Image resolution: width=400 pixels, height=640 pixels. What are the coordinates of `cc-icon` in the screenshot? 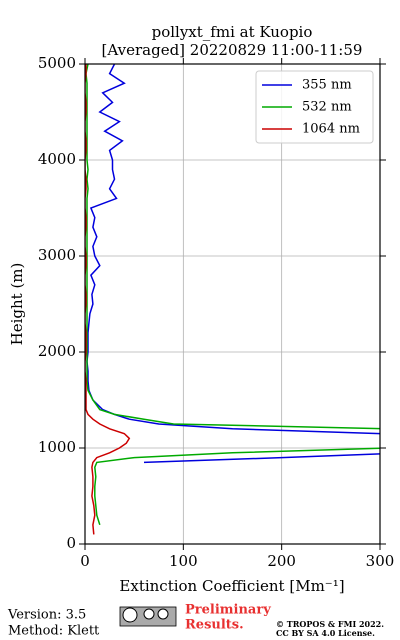 It's located at (130, 615).